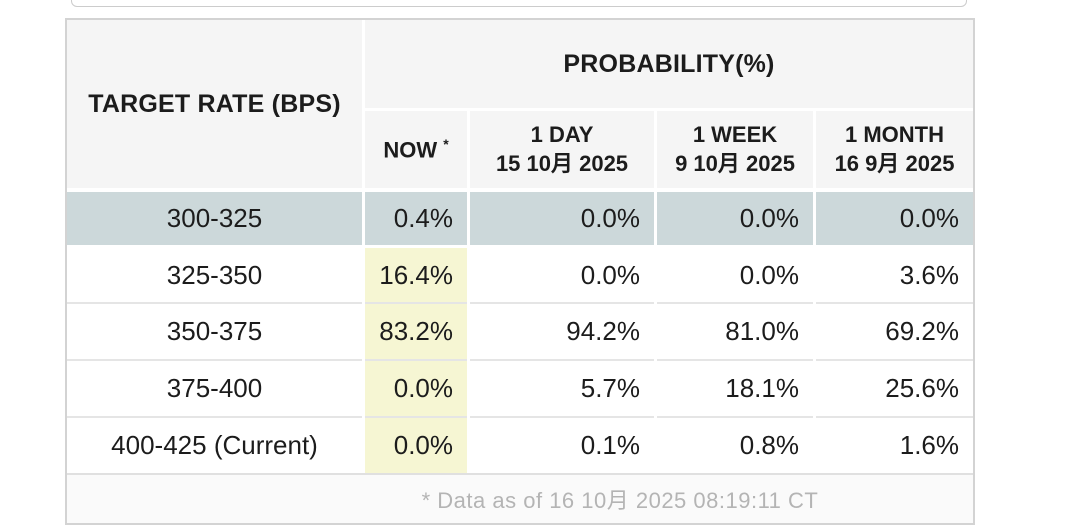 Image resolution: width=1080 pixels, height=531 pixels. Describe the element at coordinates (894, 163) in the screenshot. I see `column-header-1month-date: 16 9月 2025` at that location.